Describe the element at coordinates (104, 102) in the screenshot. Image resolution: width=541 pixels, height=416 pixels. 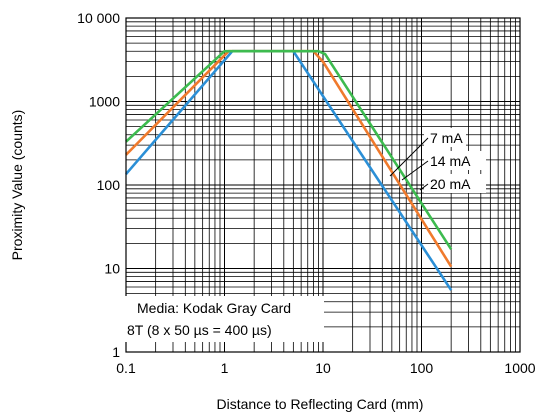
I see `y-tick-label: 1000` at that location.